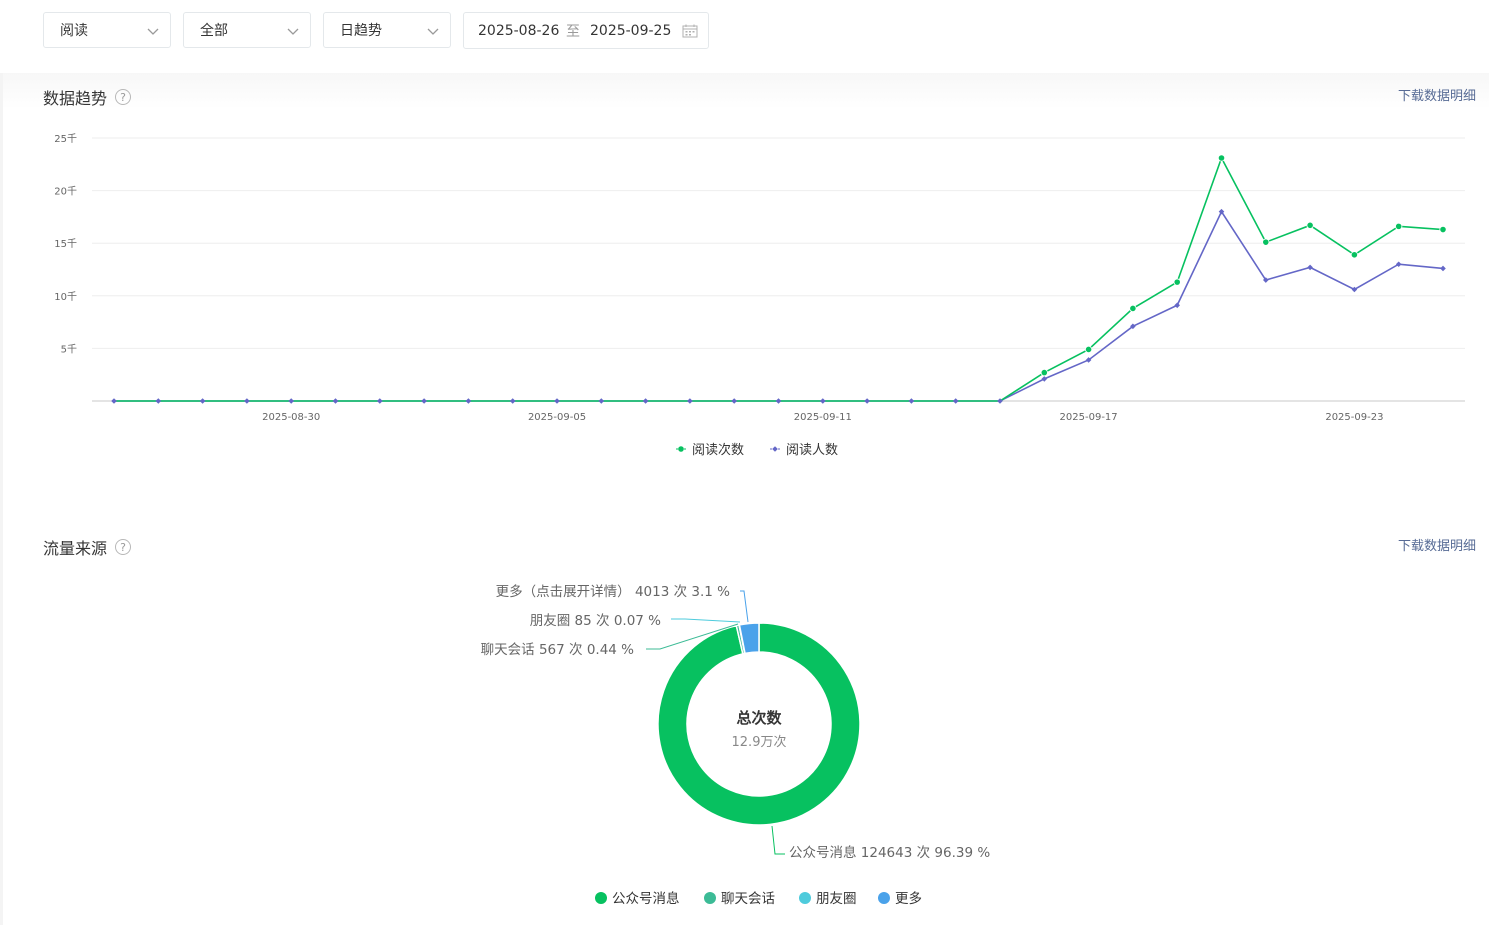  What do you see at coordinates (681, 449) in the screenshot?
I see `legend-marker-circle` at bounding box center [681, 449].